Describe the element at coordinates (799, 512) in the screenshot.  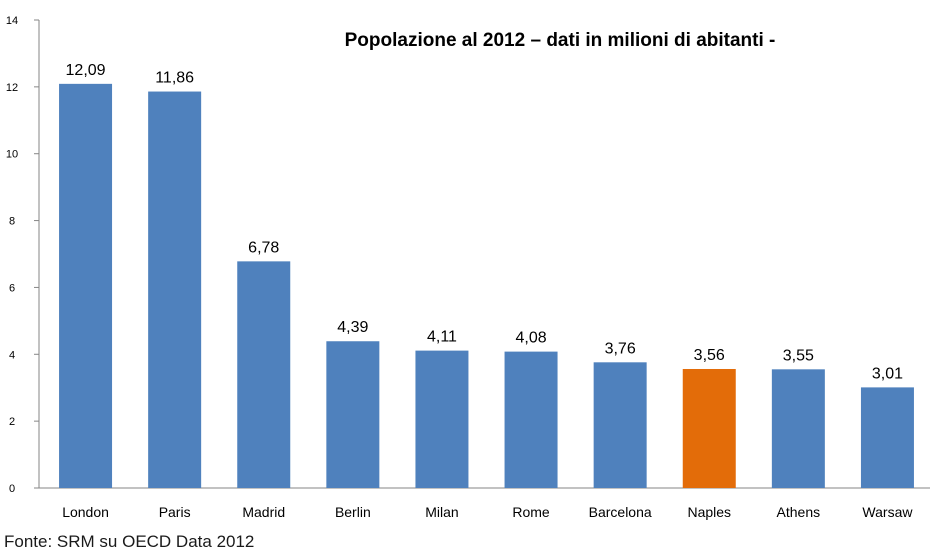
I see `x-tick-label: Athens` at that location.